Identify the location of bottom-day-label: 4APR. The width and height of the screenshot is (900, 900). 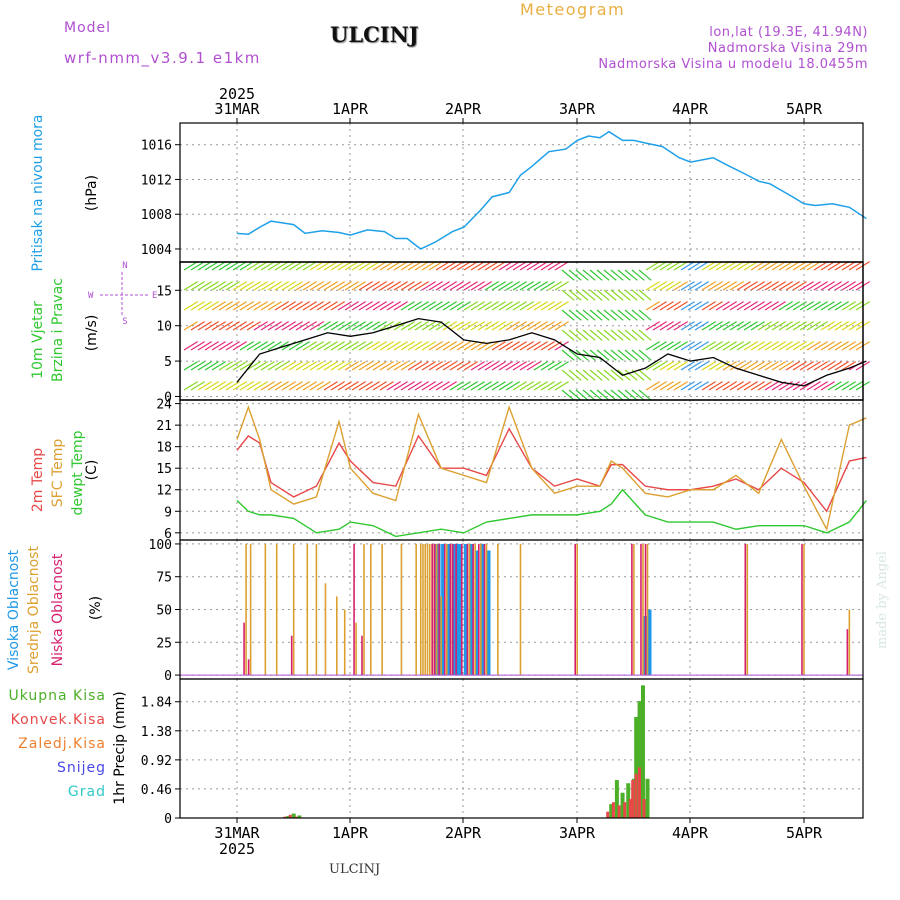
(690, 833).